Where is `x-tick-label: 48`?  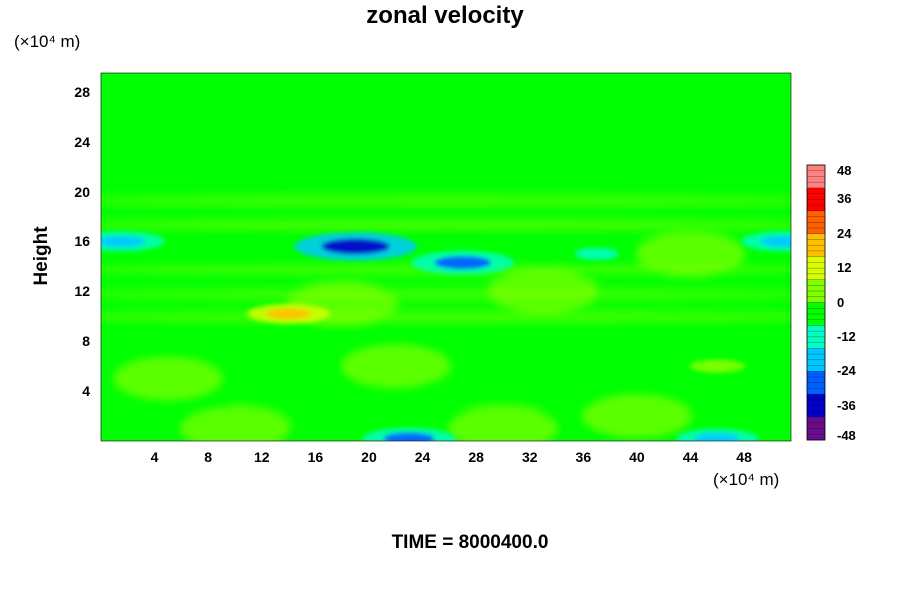
x-tick-label: 48 is located at coordinates (744, 457).